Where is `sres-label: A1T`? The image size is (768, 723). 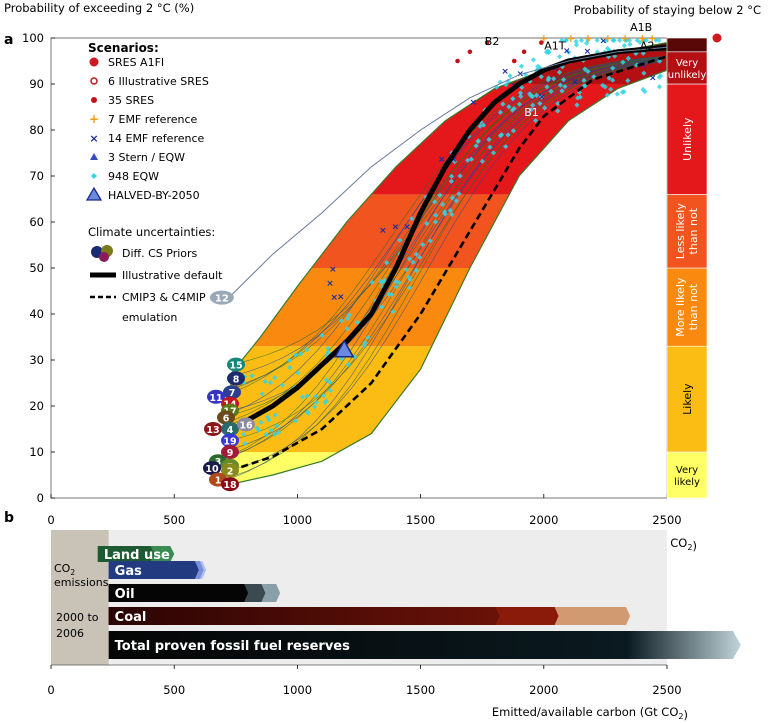 sres-label: A1T is located at coordinates (555, 46).